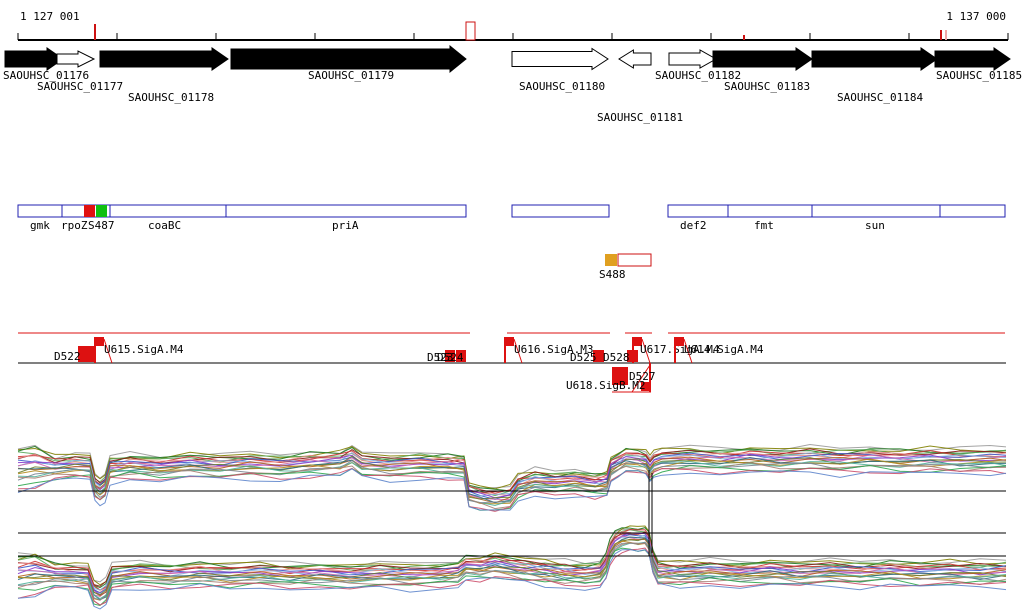 The height and width of the screenshot is (611, 1024). I want to click on promoter-label: U617.SigA.M4, so click(680, 349).